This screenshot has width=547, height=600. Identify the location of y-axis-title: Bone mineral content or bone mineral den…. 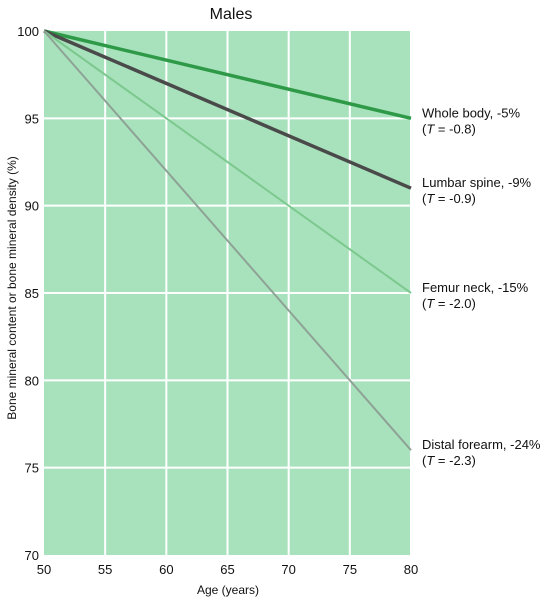
(12, 287).